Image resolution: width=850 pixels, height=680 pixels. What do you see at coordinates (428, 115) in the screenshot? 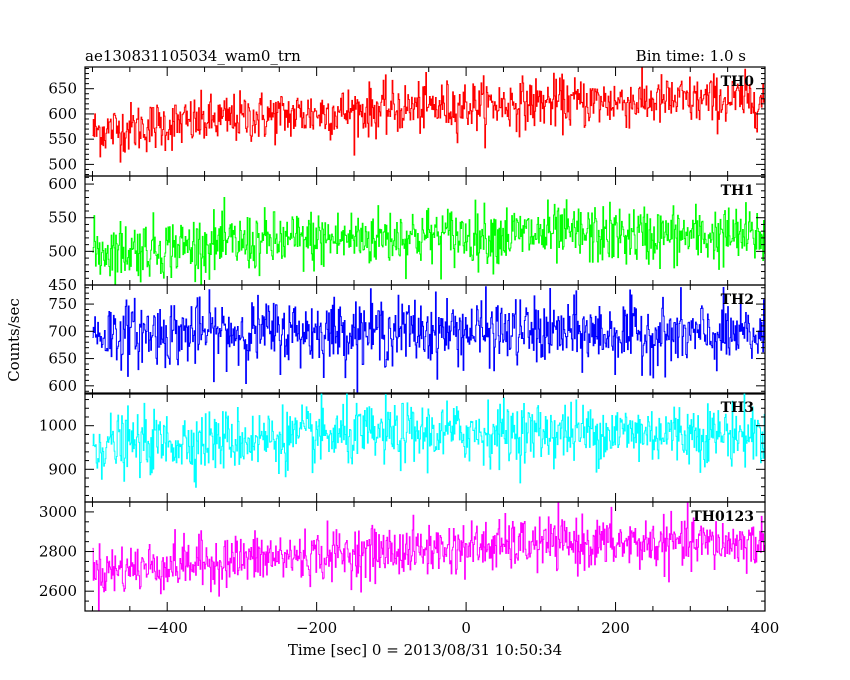
I see `series-line-th0` at bounding box center [428, 115].